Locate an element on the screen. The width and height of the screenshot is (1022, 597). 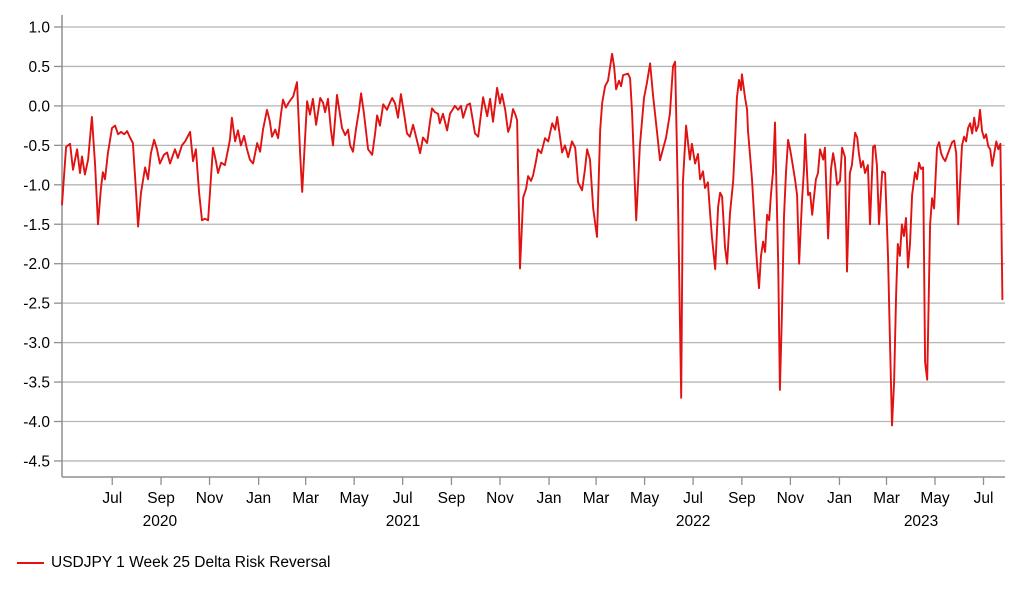
y-tick-label: -3.0 is located at coordinates (36, 343).